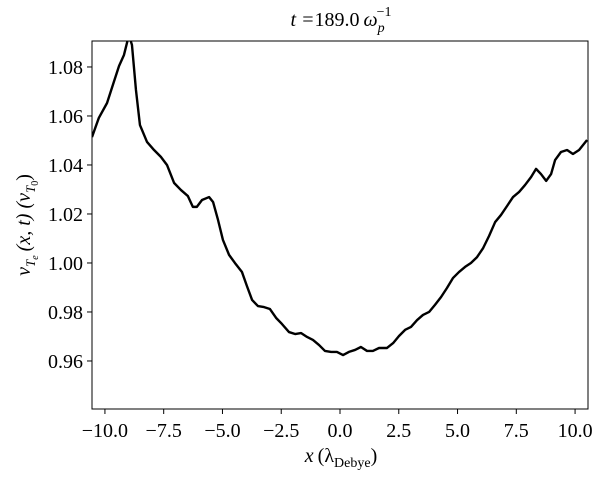 This screenshot has width=605, height=478. What do you see at coordinates (516, 431) in the screenshot?
I see `x-tick-label: 7.5` at bounding box center [516, 431].